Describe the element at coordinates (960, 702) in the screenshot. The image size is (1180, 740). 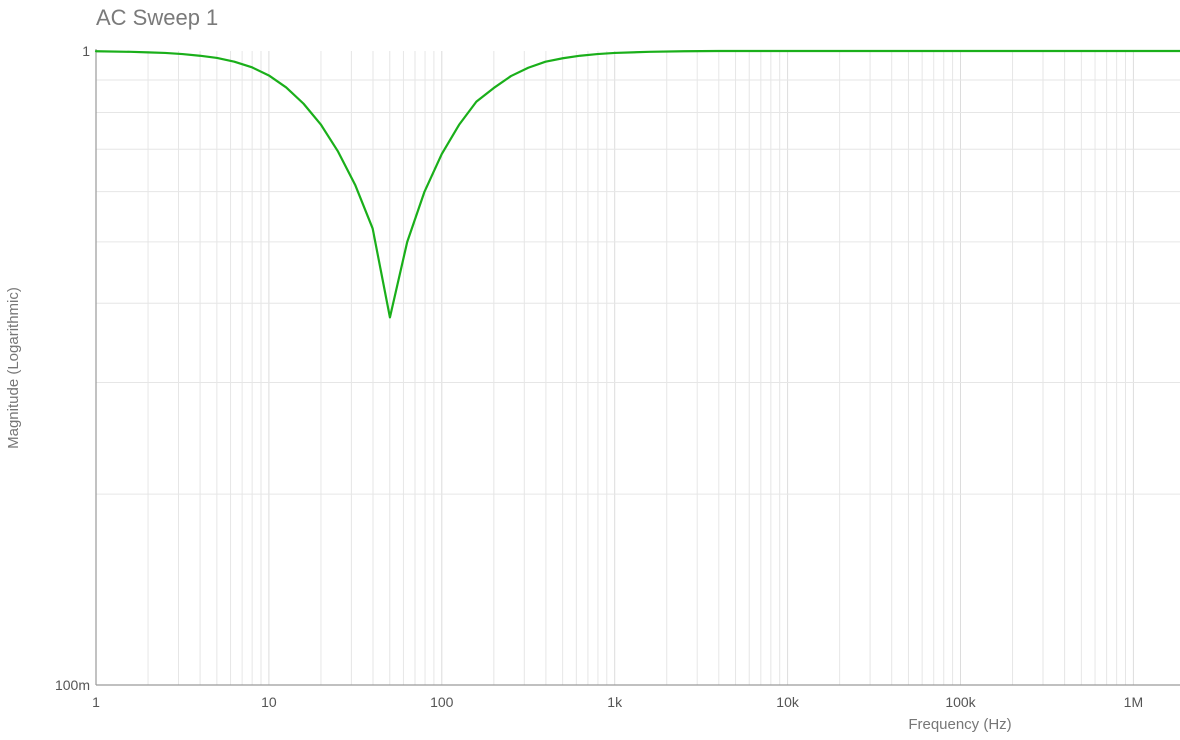
I see `x-tick-label: 100k` at that location.